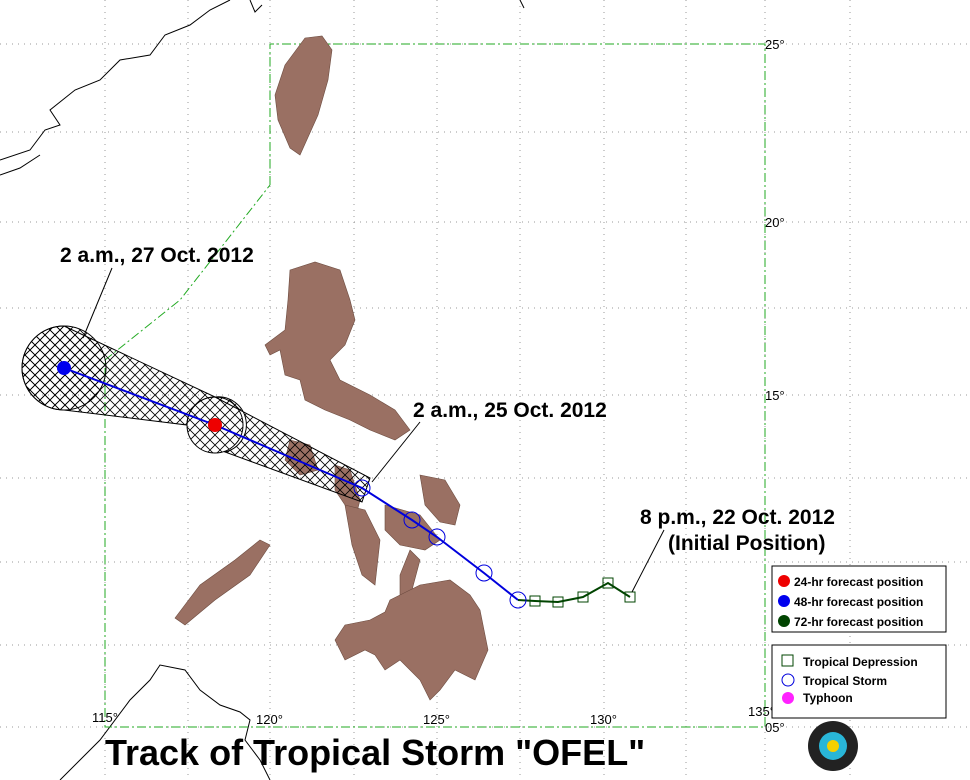 The image size is (970, 780). I want to click on map-title: Track of Tropical Storm "OFEL", so click(375, 752).